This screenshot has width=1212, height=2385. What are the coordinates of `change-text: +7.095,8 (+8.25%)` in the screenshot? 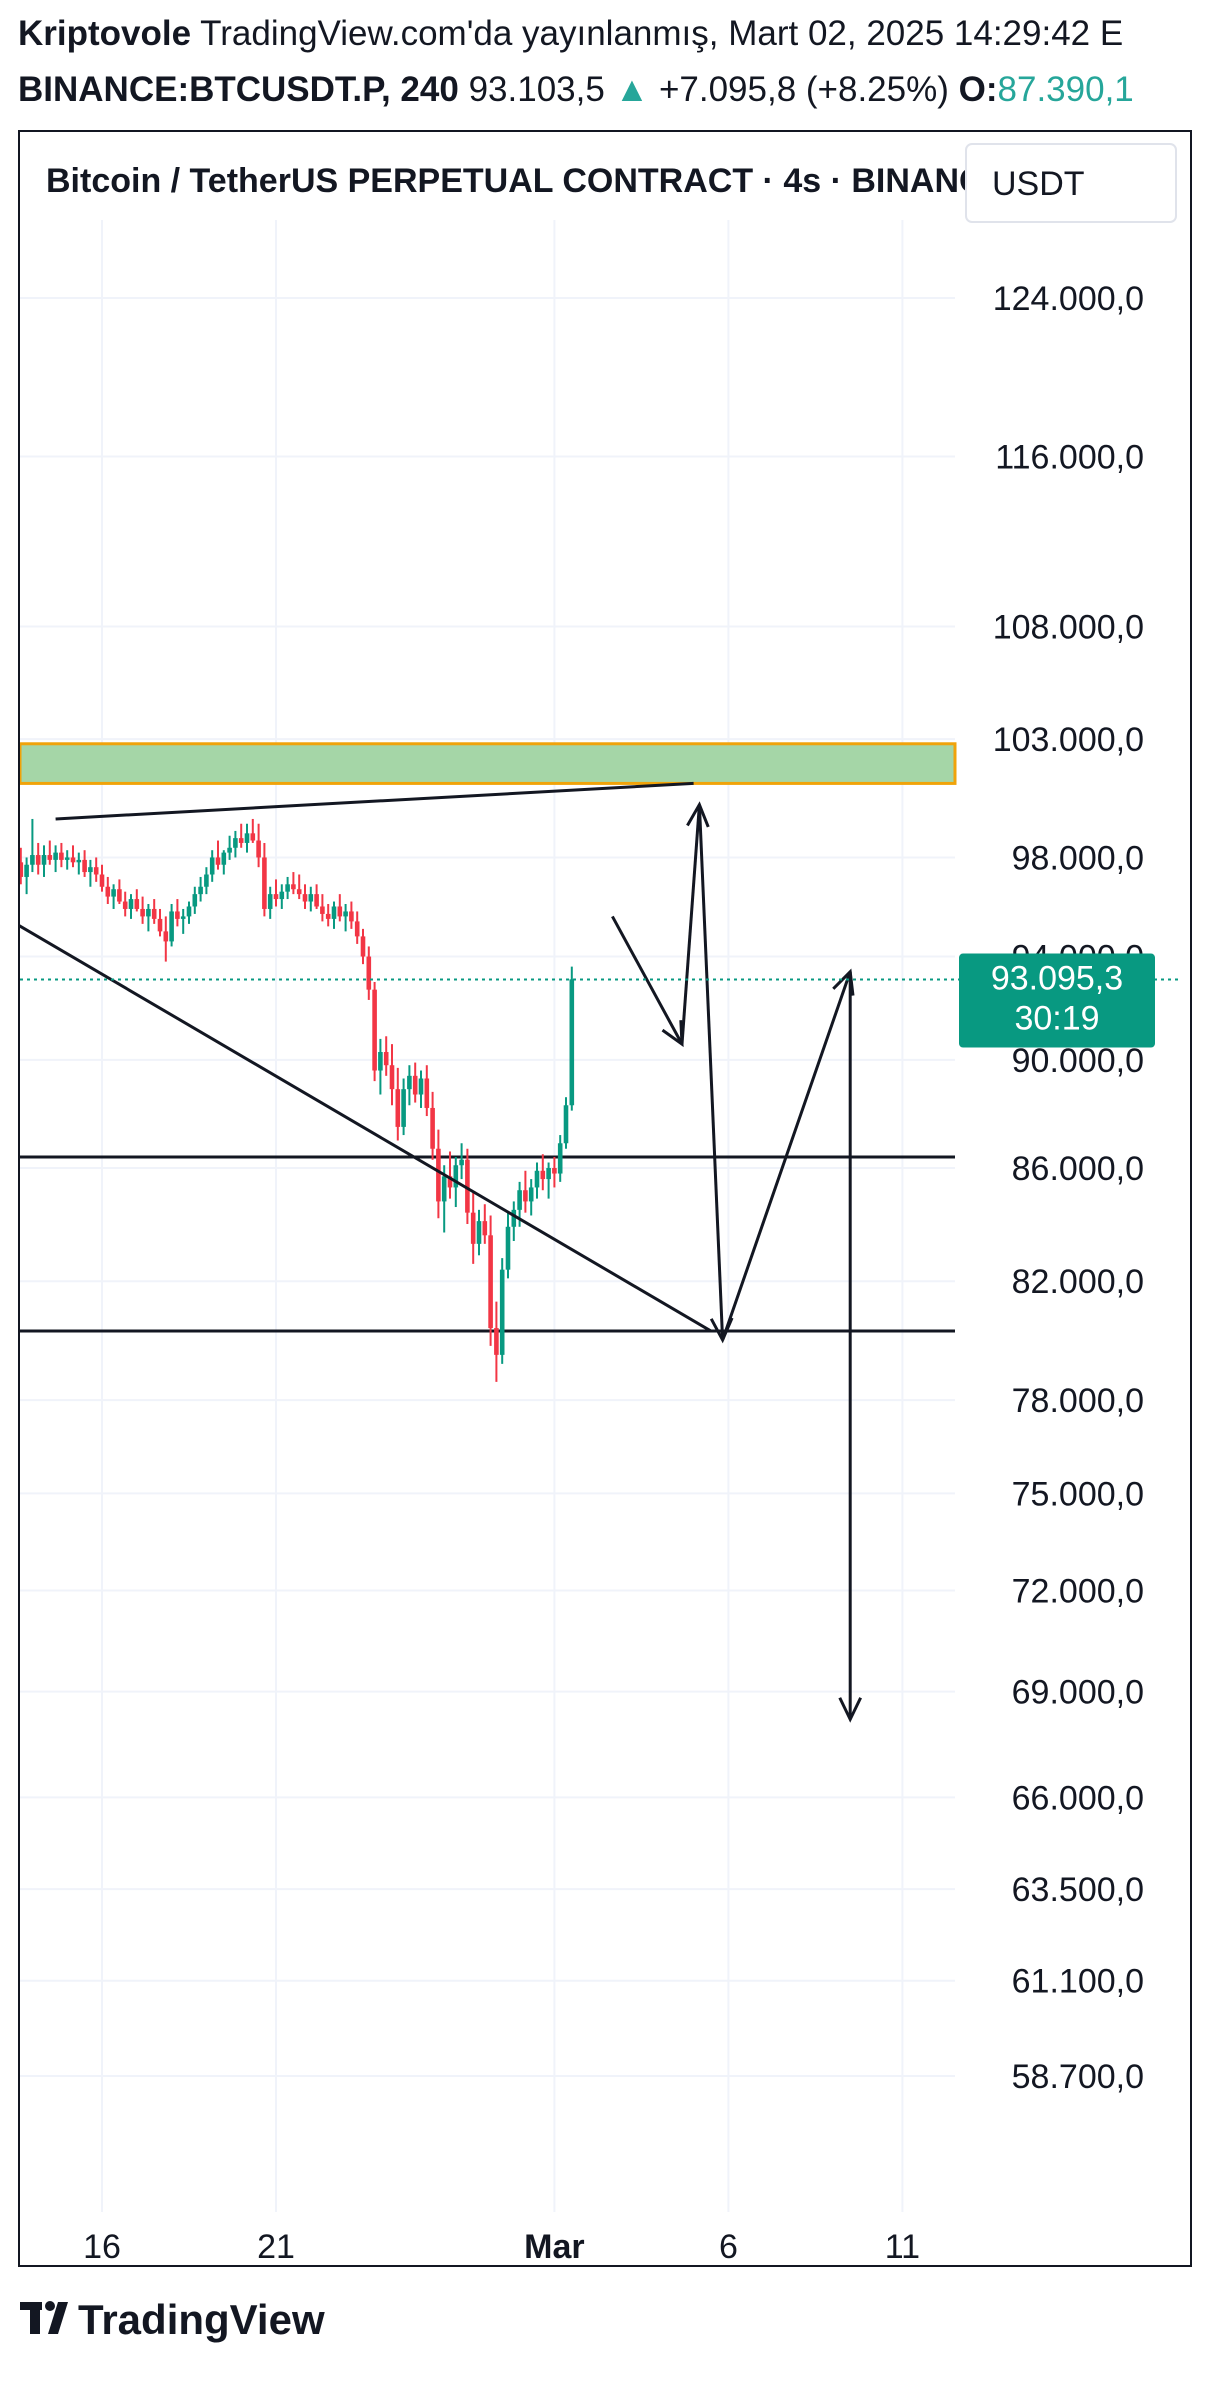 It's located at (803, 89).